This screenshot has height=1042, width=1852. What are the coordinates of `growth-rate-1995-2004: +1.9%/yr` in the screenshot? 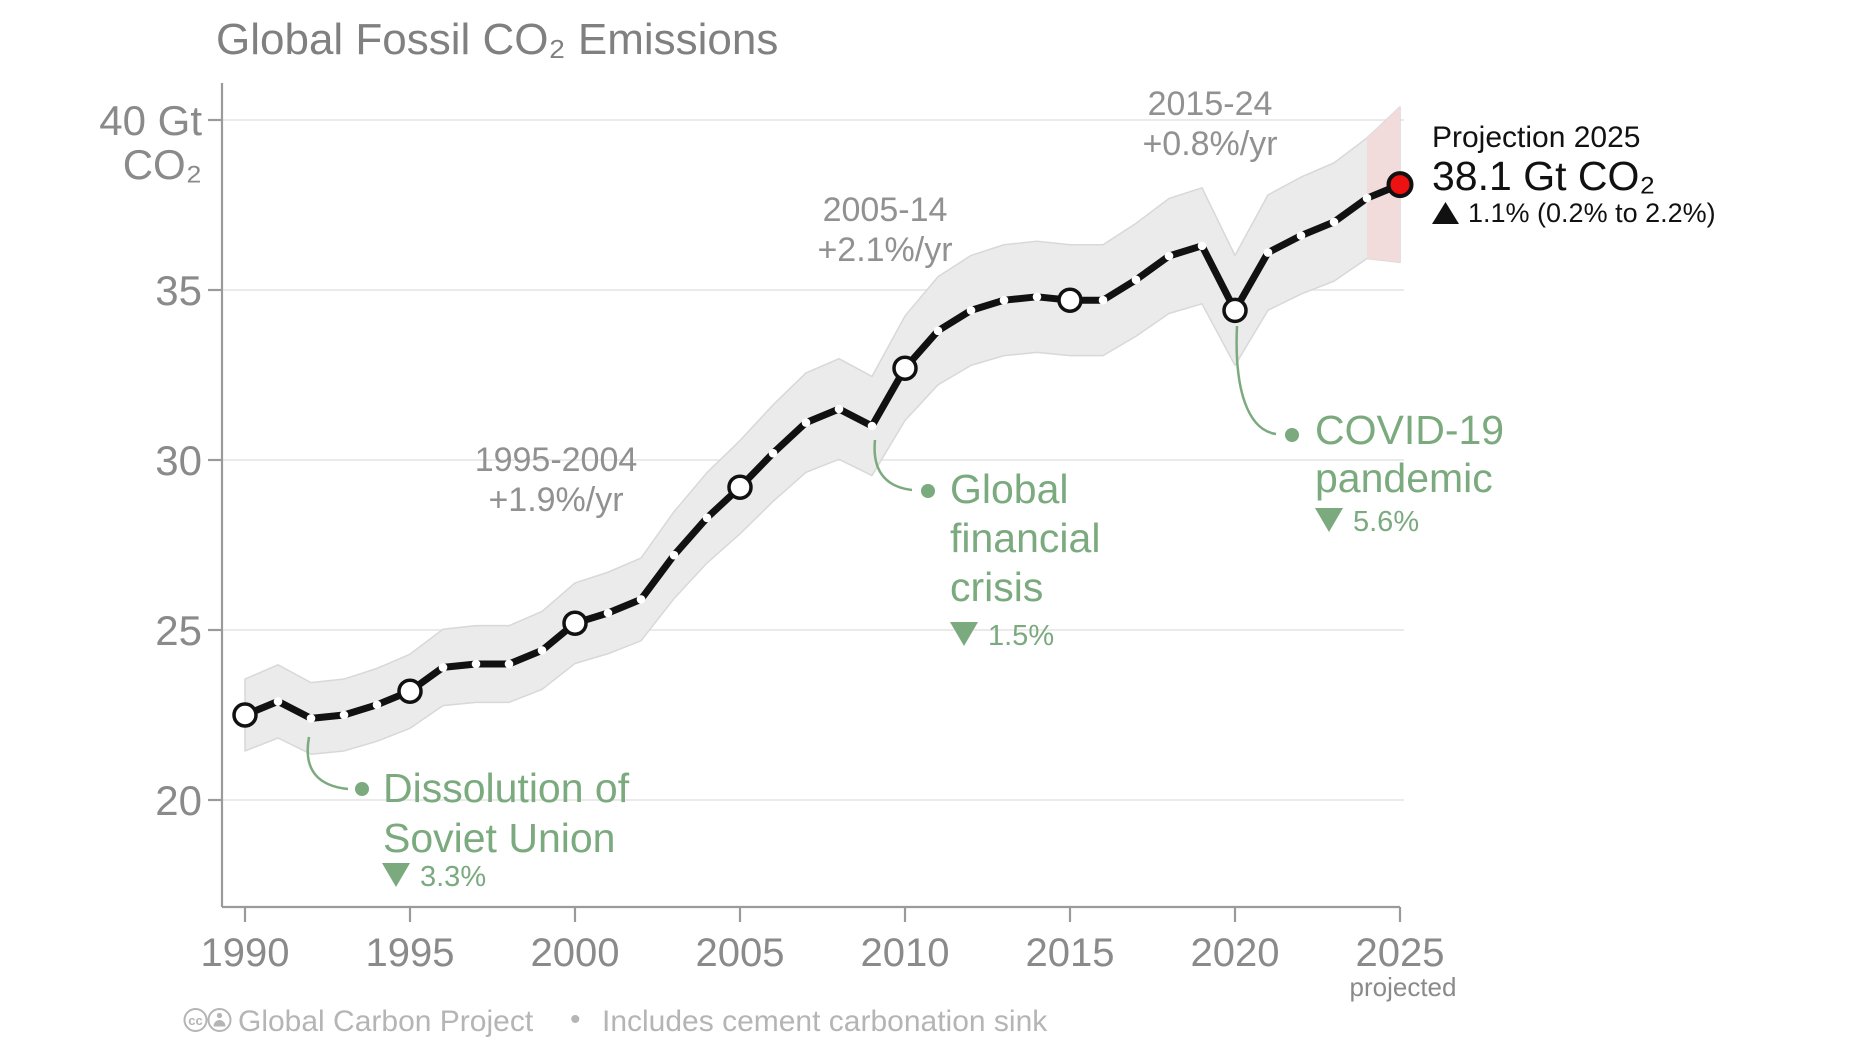 It's located at (555, 500).